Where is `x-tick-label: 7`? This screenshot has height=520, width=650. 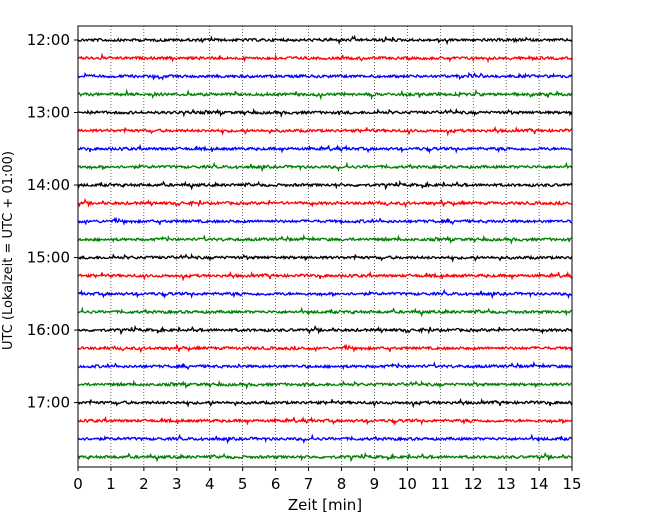 x-tick-label: 7 is located at coordinates (309, 484).